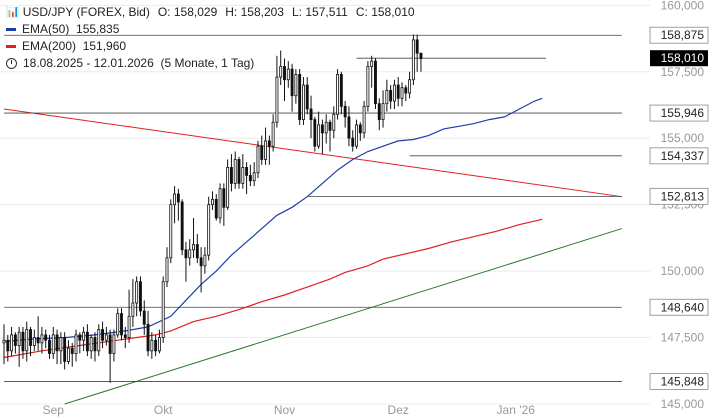 The image size is (710, 420). I want to click on level-tag: 154,337, so click(679, 156).